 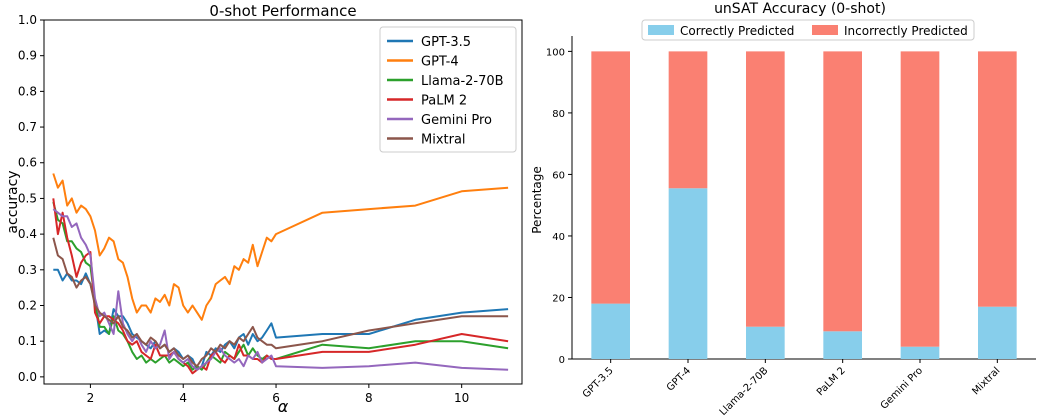 I want to click on bar-chart-ytick-label: 100, so click(x=555, y=52).